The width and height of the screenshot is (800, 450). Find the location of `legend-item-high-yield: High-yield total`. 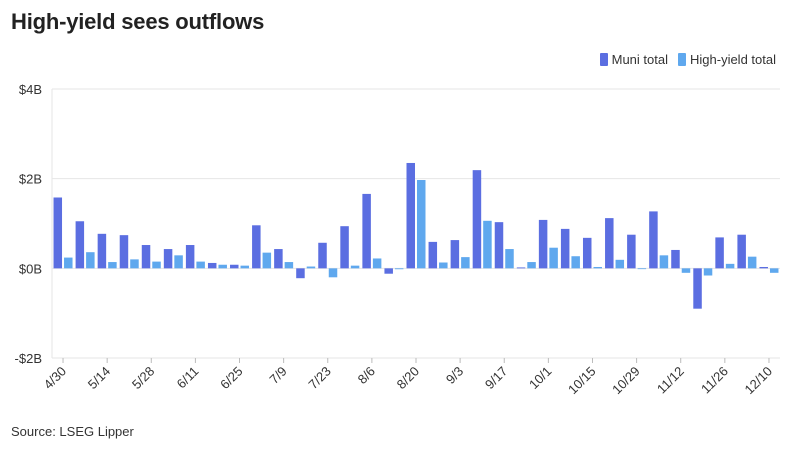

legend-item-high-yield: High-yield total is located at coordinates (727, 59).